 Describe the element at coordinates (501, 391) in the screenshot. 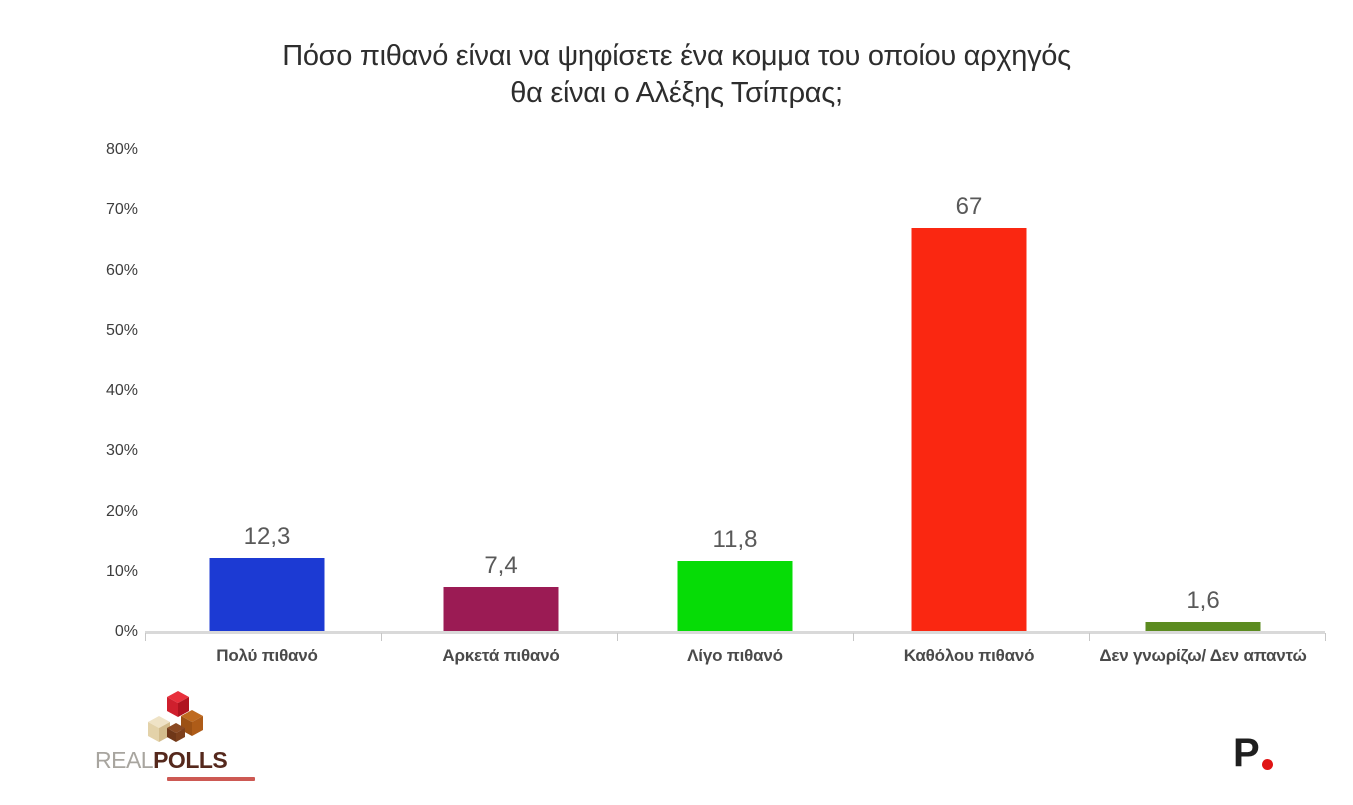

I see `bar-column: 7,4` at that location.